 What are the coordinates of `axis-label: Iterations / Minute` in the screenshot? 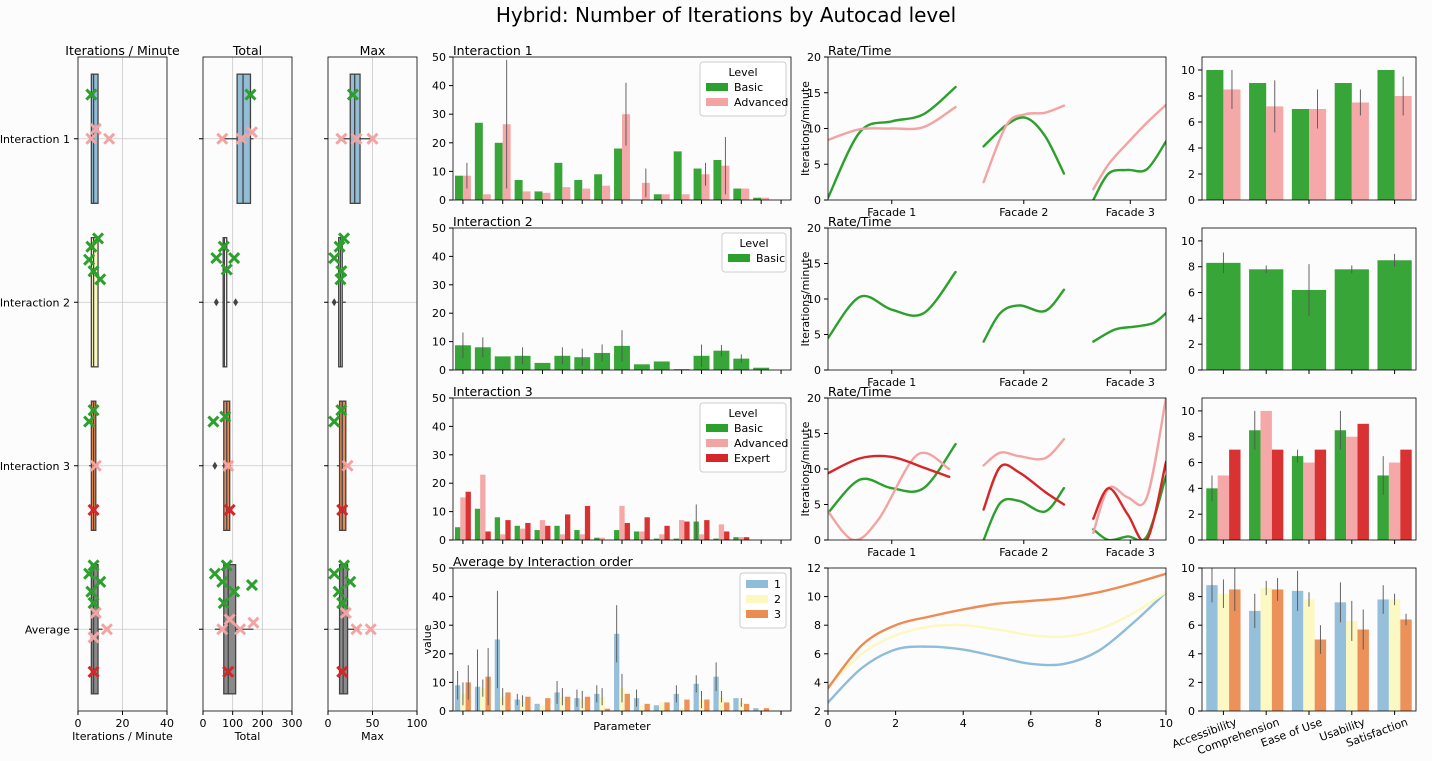 It's located at (122, 736).